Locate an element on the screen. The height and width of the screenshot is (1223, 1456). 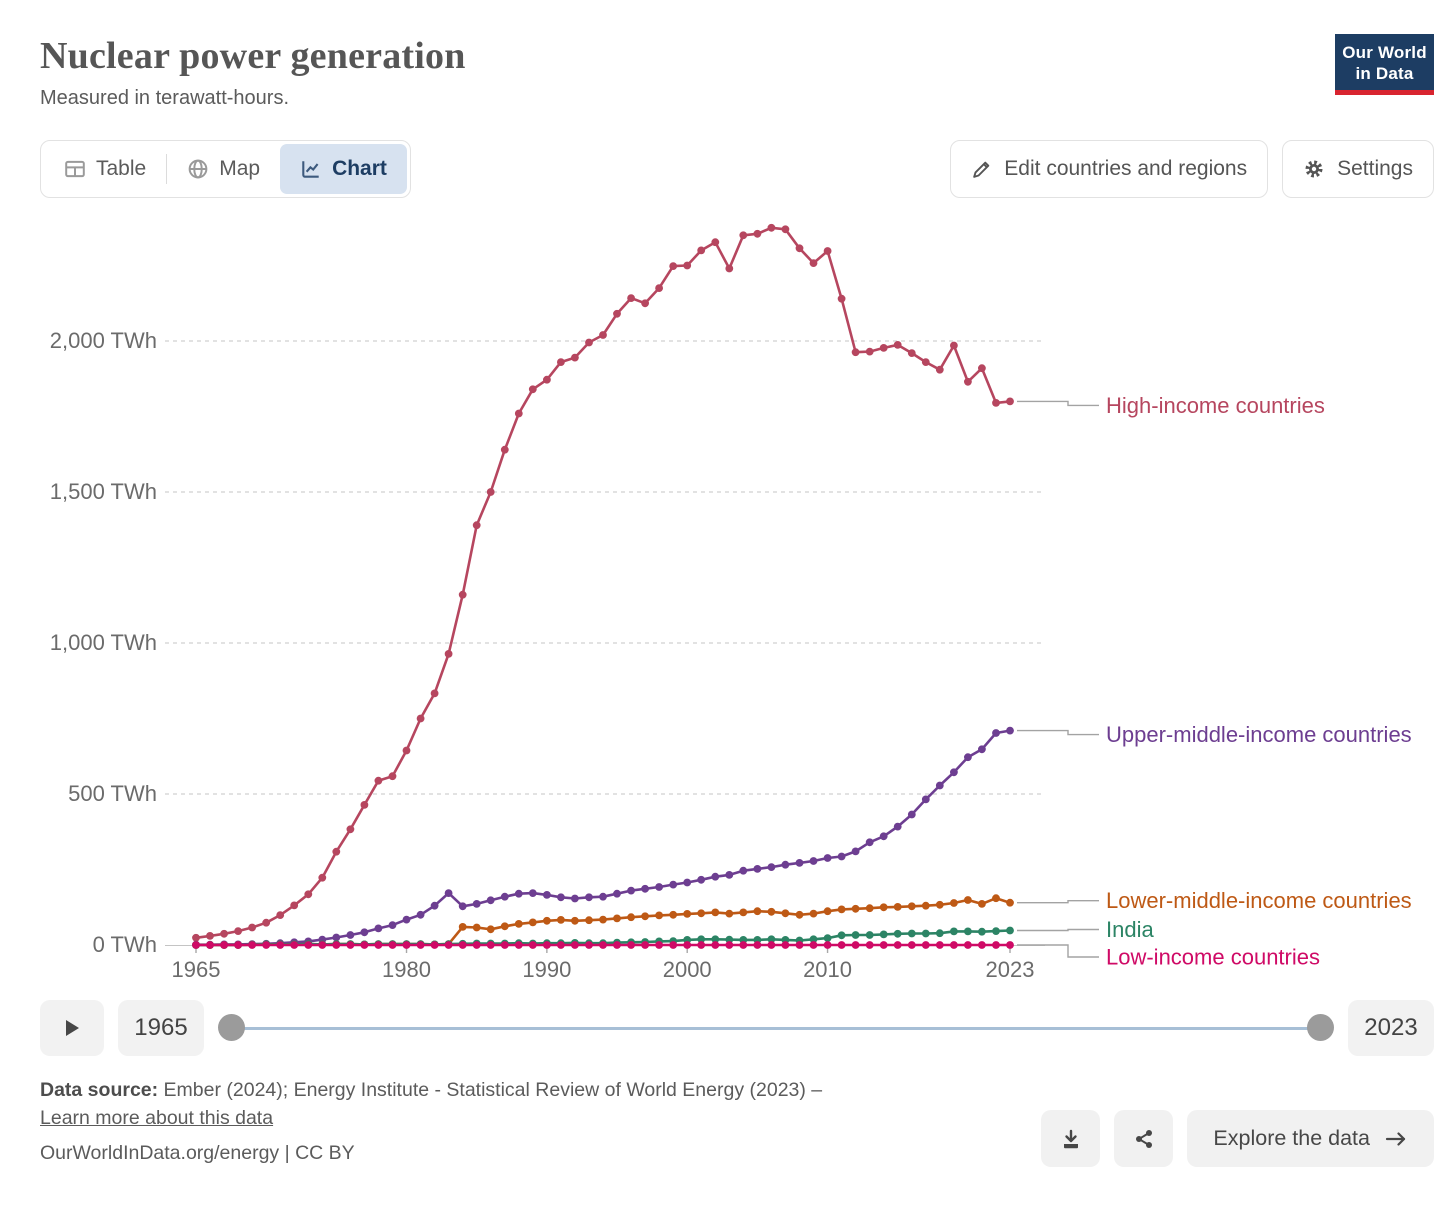
explore-data-button: Explore the data is located at coordinates (1310, 1139).